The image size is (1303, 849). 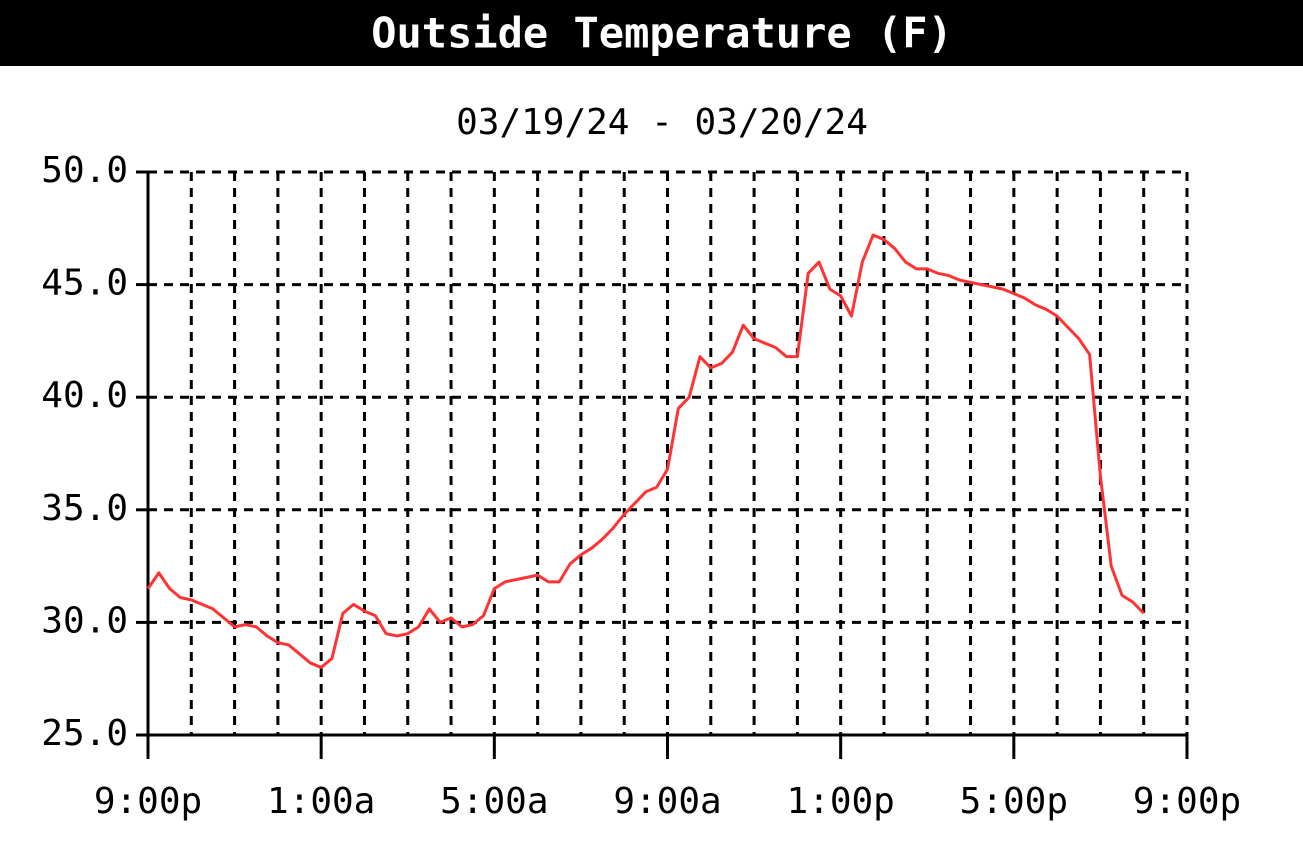 What do you see at coordinates (84, 508) in the screenshot?
I see `y-tick-label: 35.0` at bounding box center [84, 508].